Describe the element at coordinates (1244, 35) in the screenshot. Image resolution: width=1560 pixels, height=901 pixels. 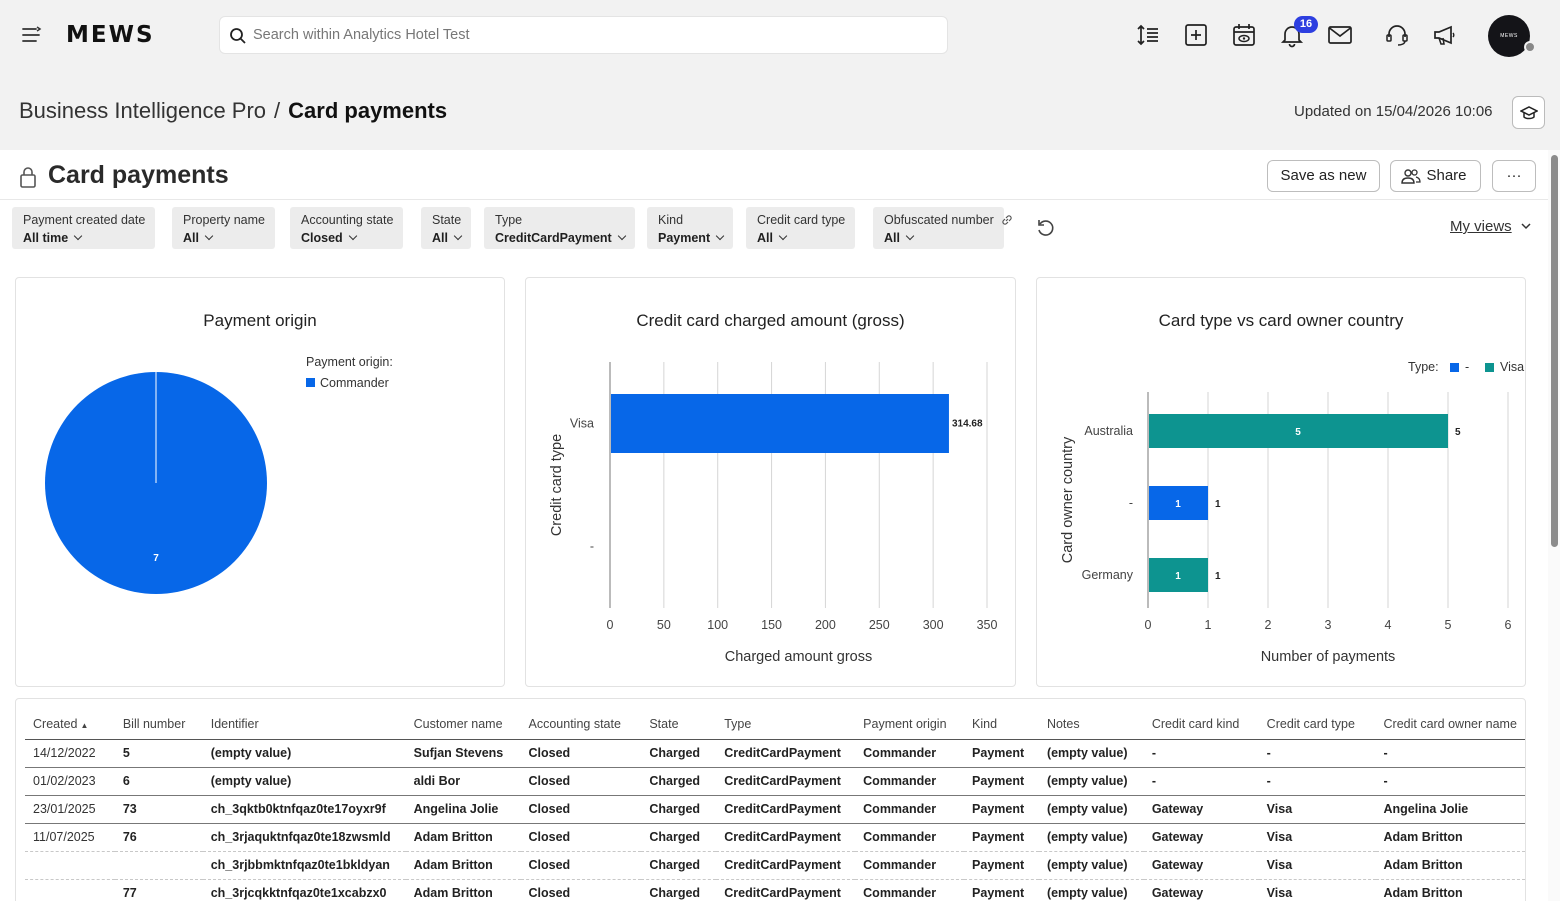
I see `calendar-view-icon` at that location.